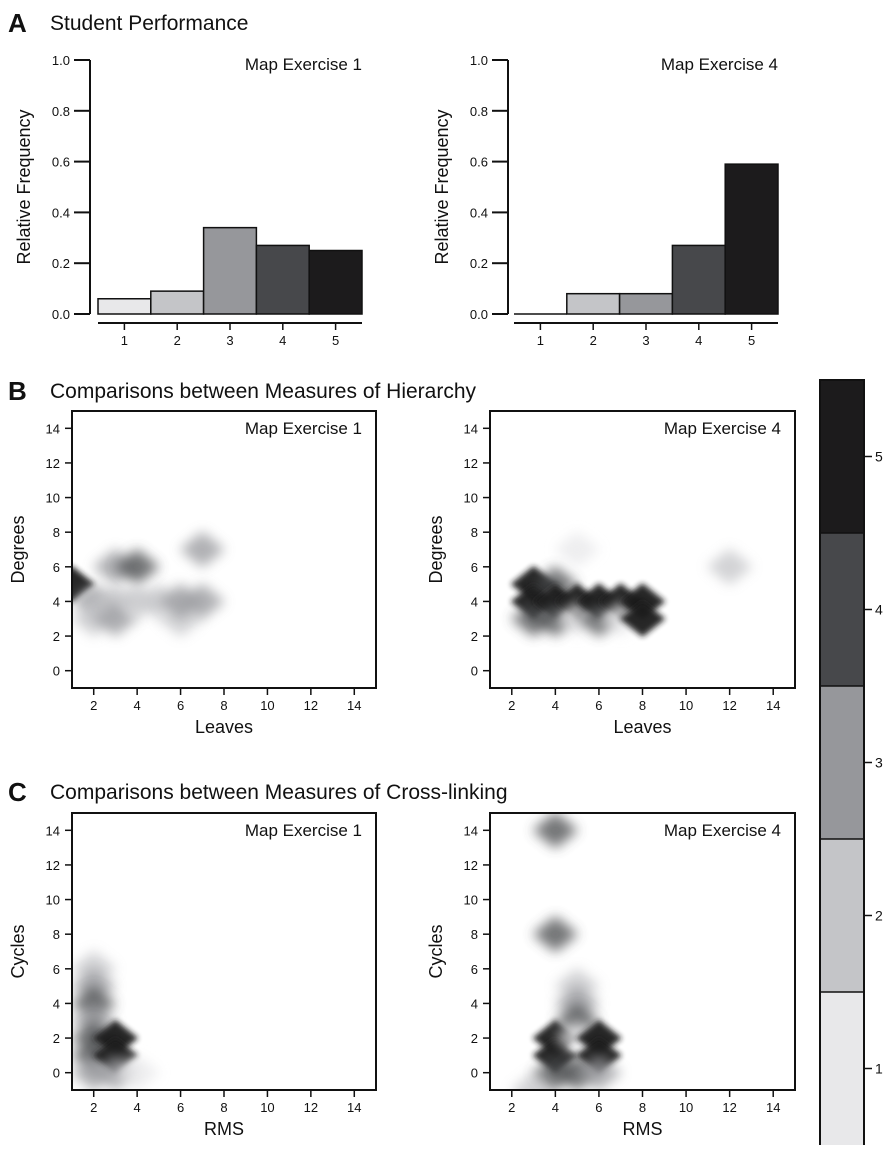 This screenshot has height=1150, width=890. What do you see at coordinates (879, 610) in the screenshot?
I see `legend-label: 4` at bounding box center [879, 610].